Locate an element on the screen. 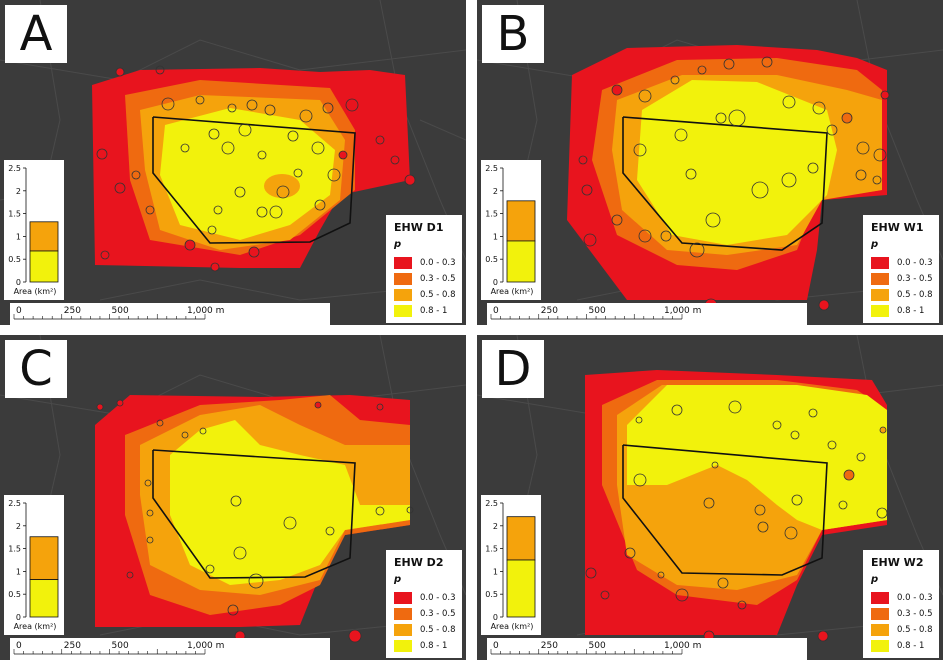  boundary-a is located at coordinates (254, 180).